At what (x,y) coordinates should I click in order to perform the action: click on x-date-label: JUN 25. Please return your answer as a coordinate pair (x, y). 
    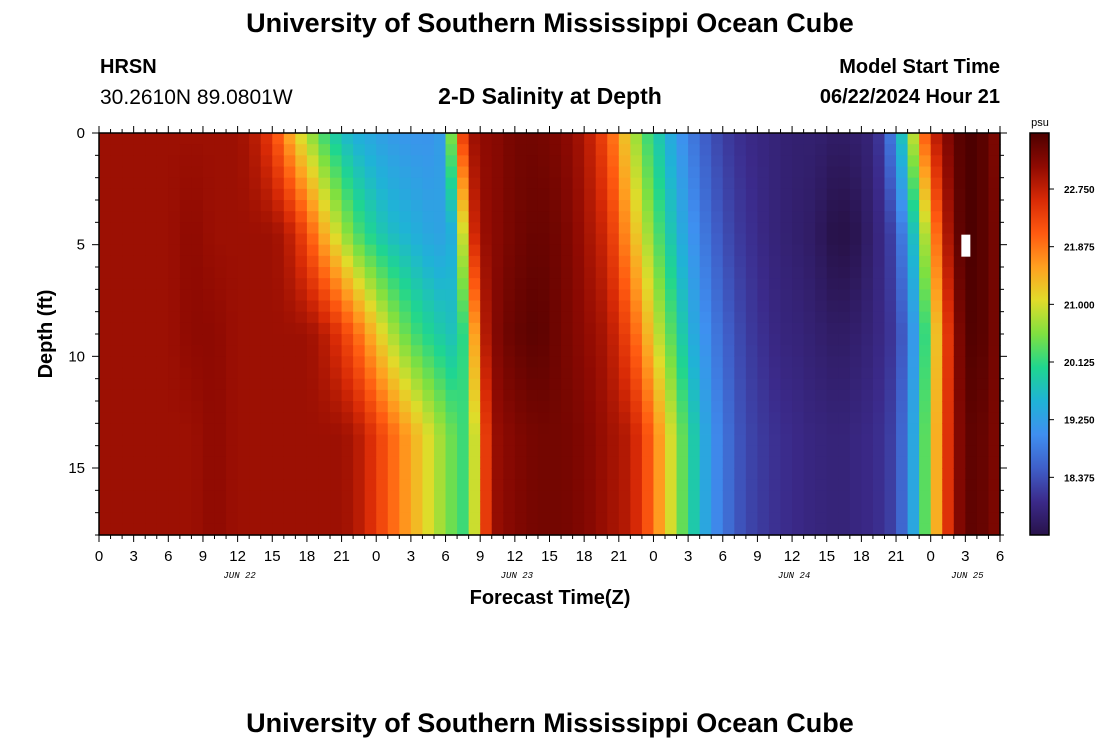
    Looking at the image, I should click on (967, 576).